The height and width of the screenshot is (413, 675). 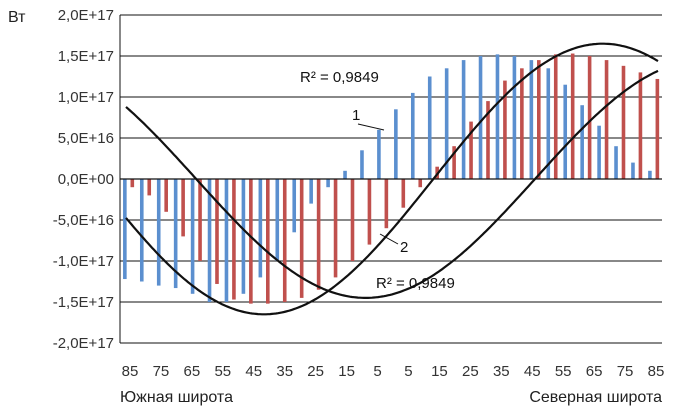 I want to click on y-tick-label: 1,0E+17, so click(x=86, y=97).